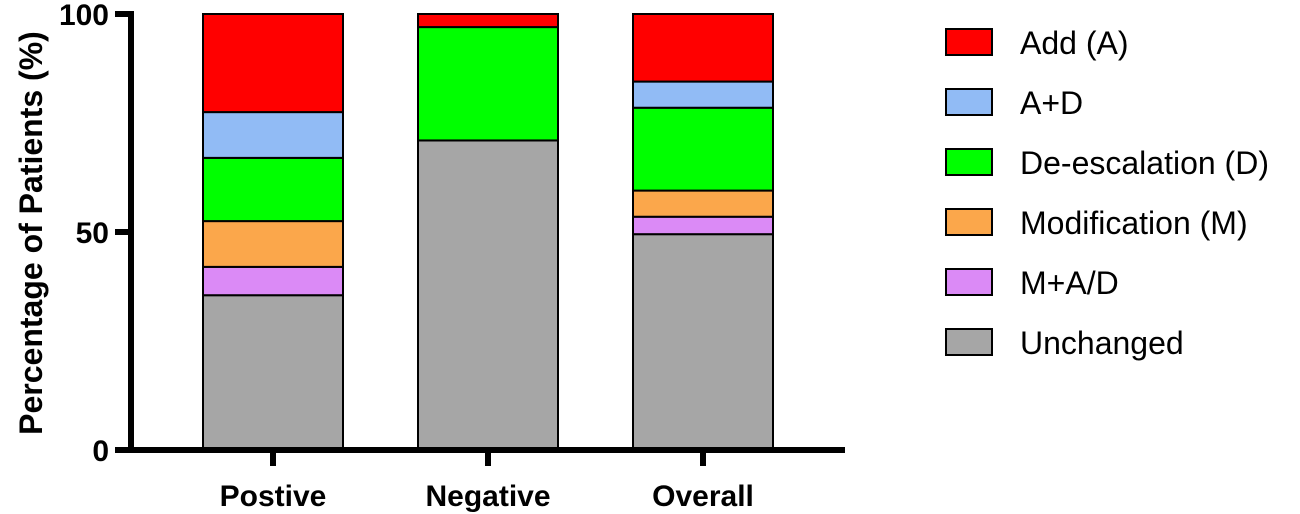 This screenshot has width=1300, height=514. I want to click on bar-segment-postive-a-d, so click(273, 135).